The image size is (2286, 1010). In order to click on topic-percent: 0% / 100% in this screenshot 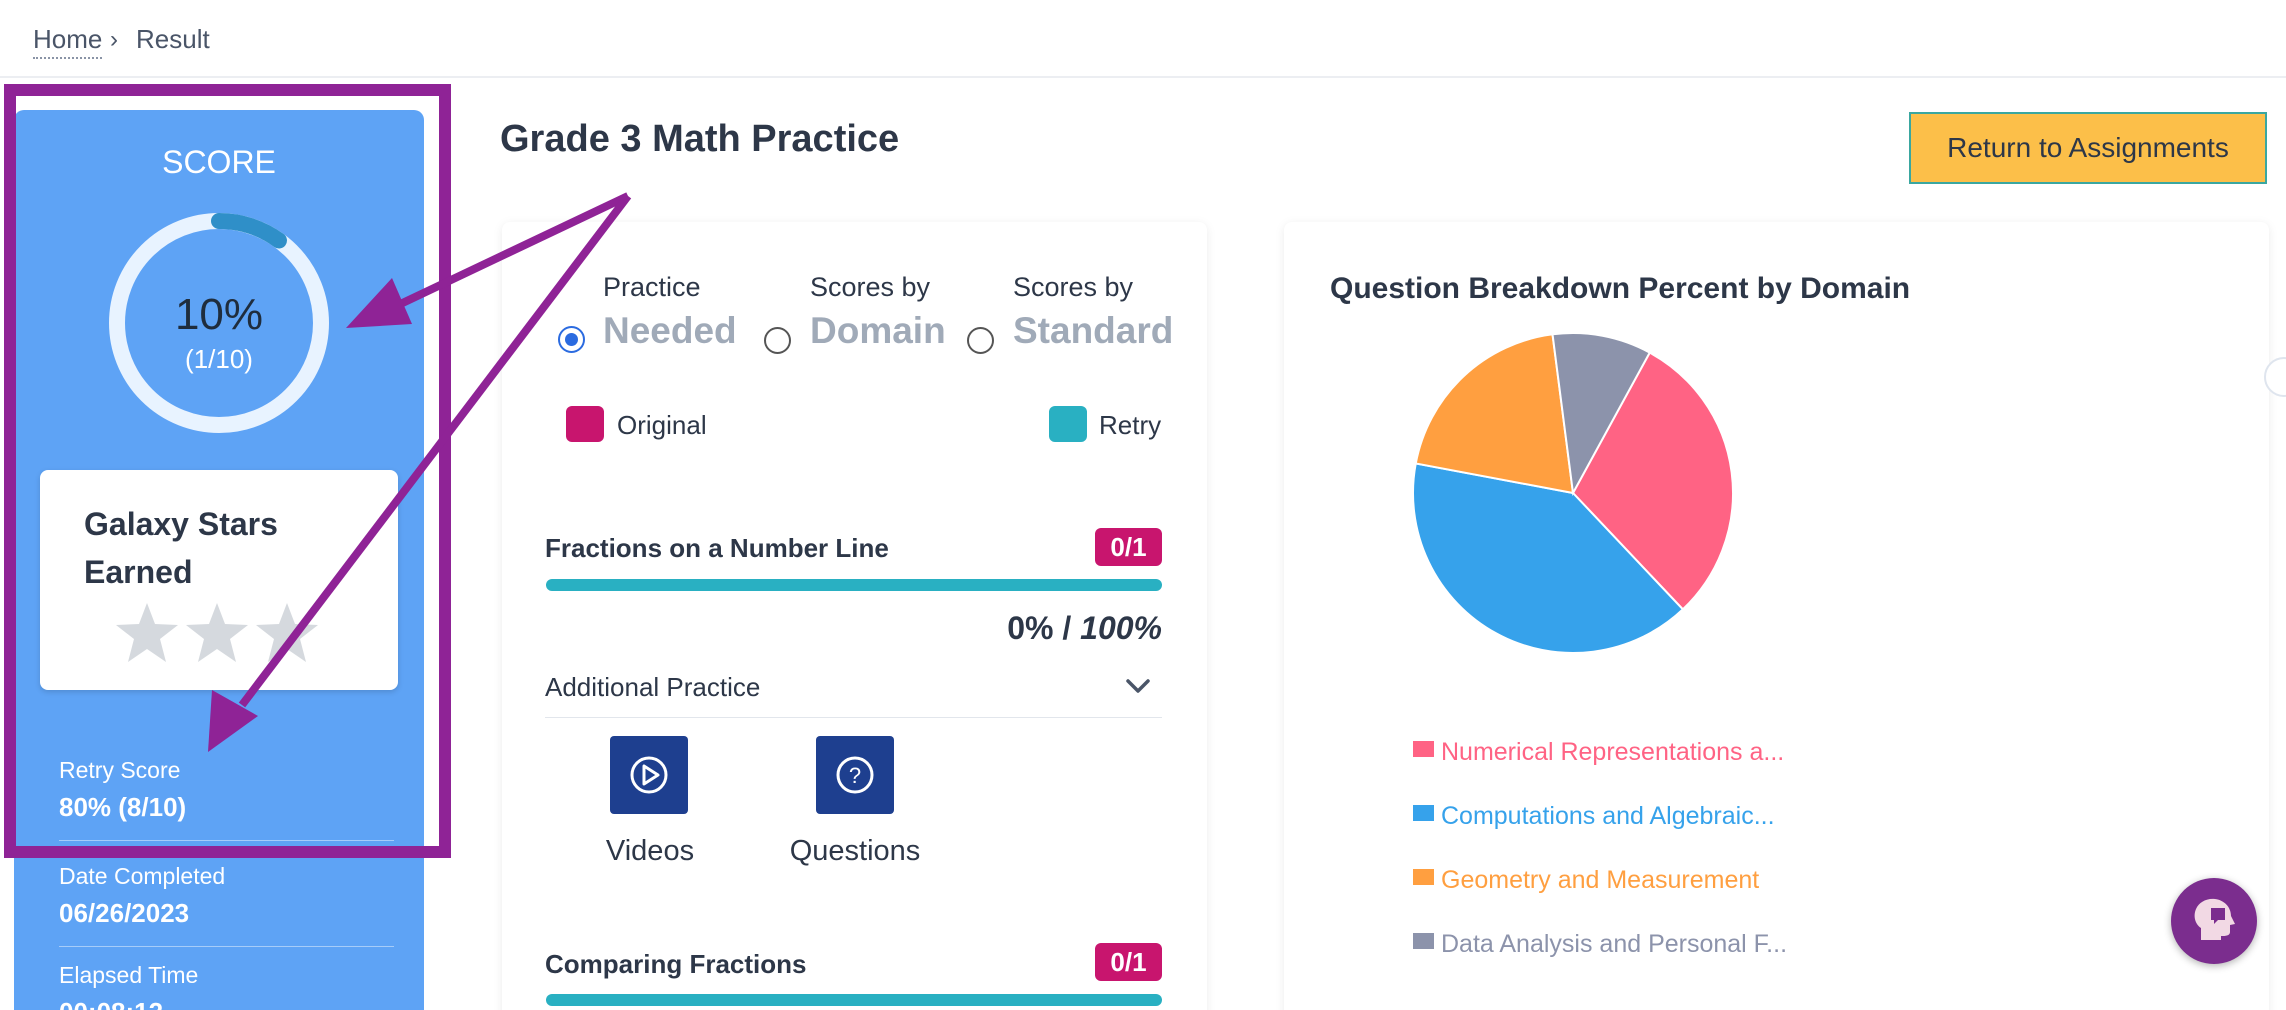, I will do `click(1031, 628)`.